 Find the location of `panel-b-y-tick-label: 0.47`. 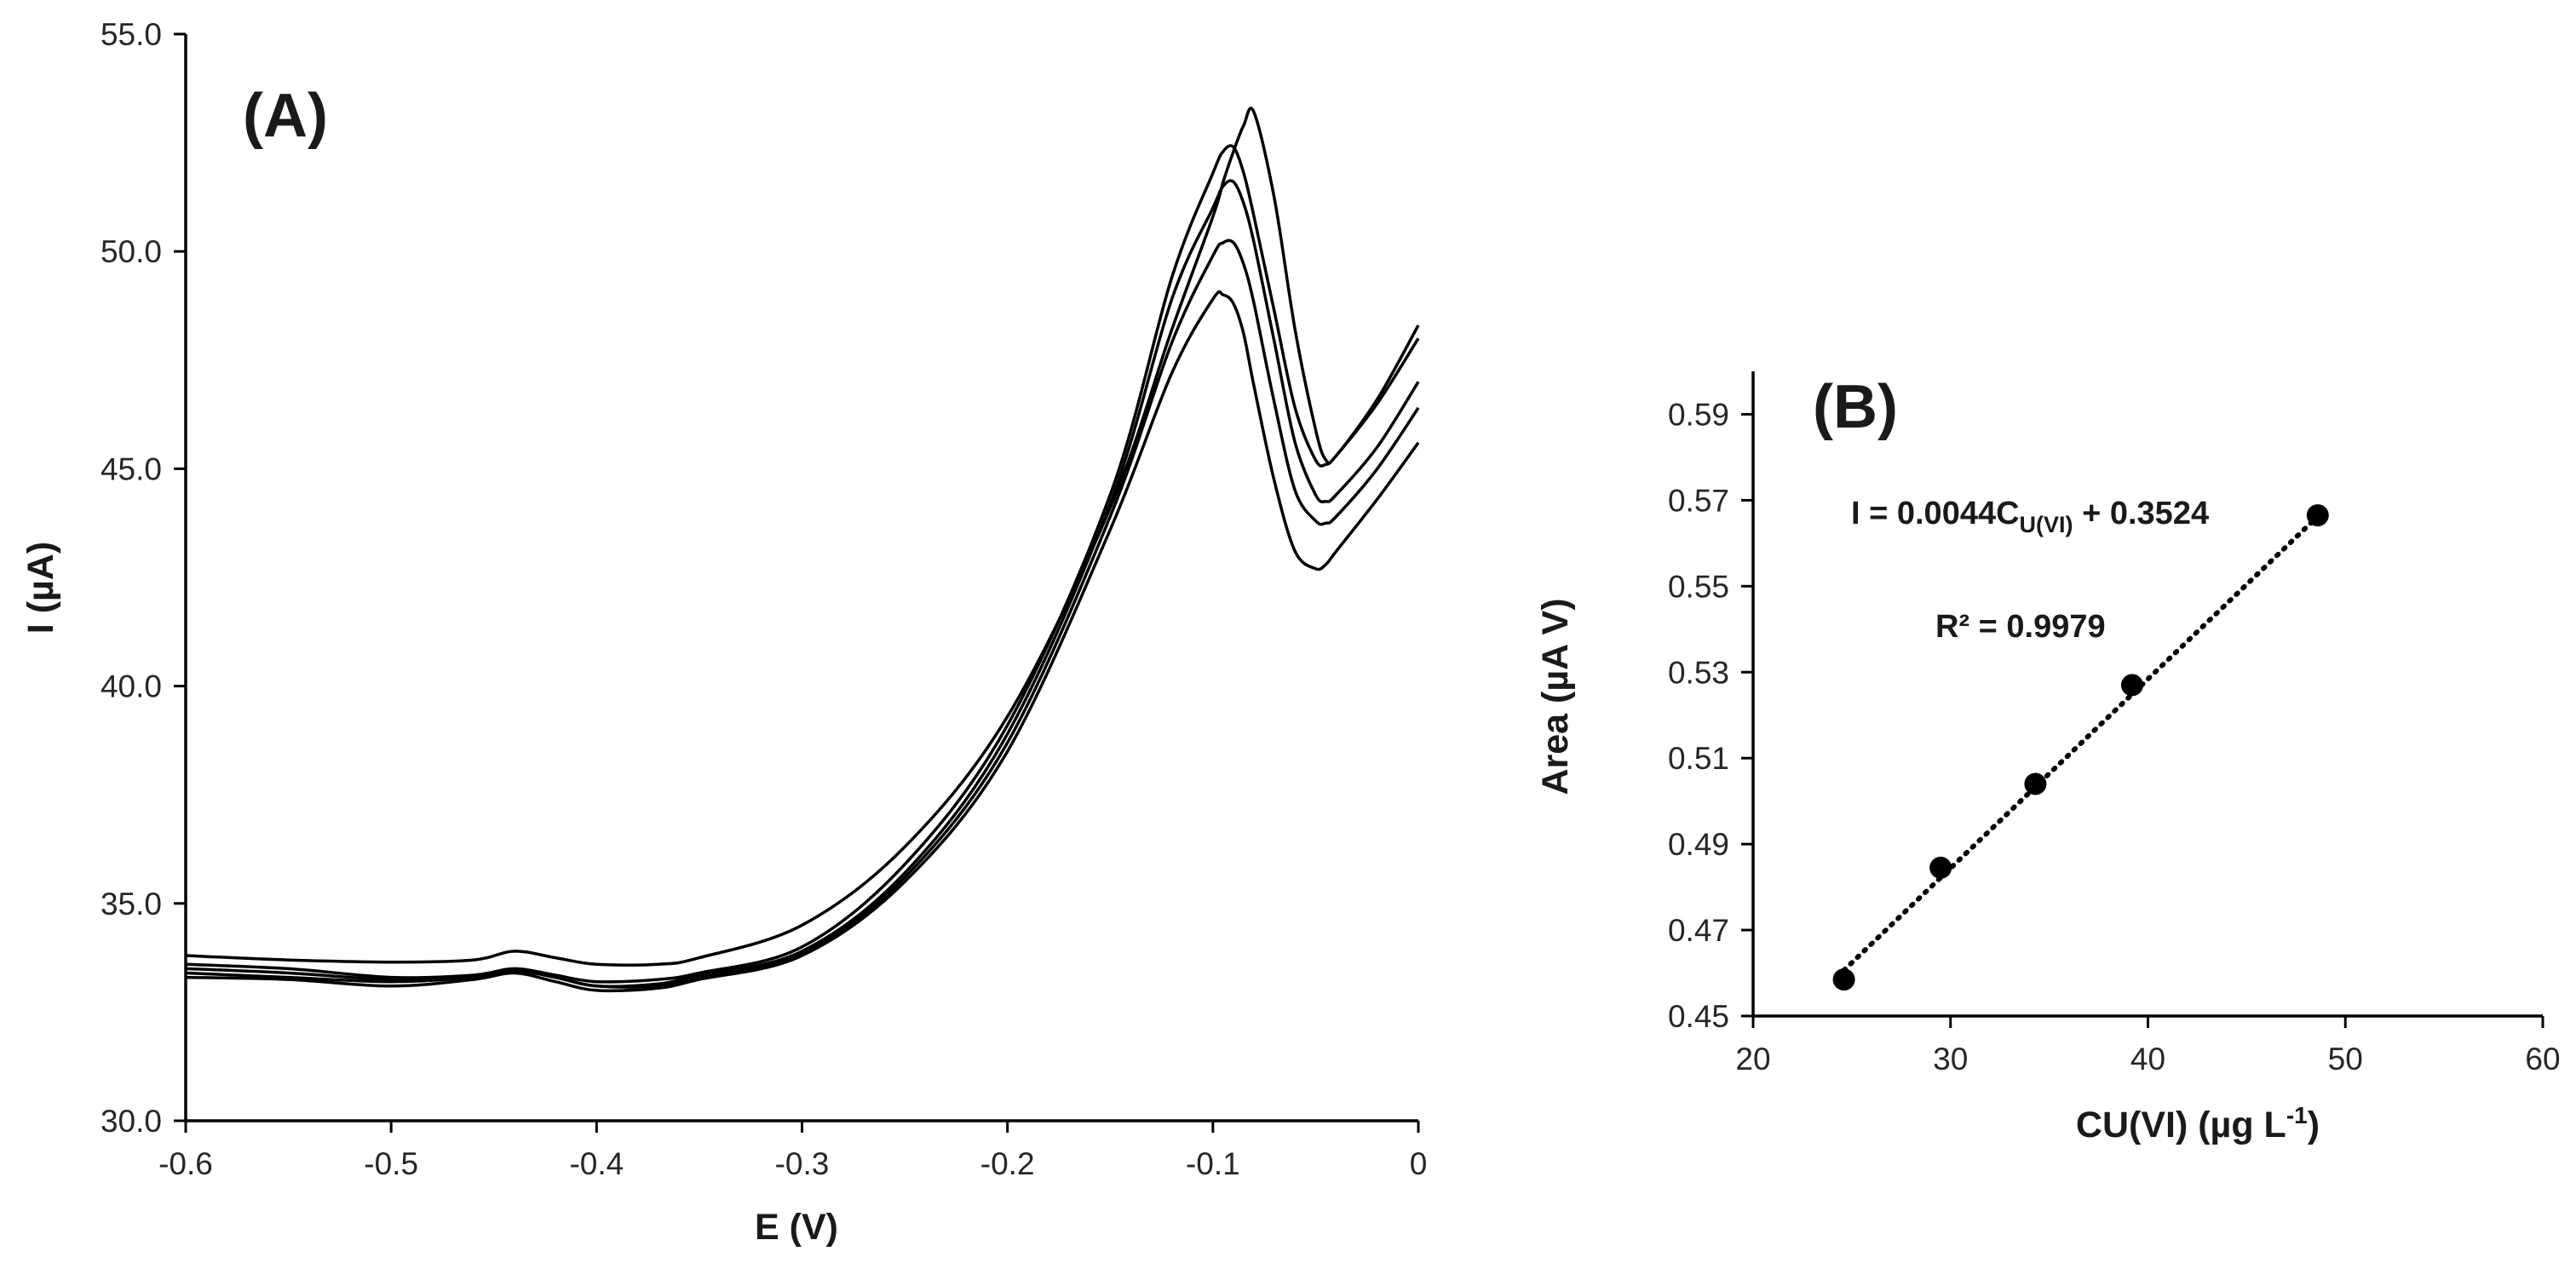

panel-b-y-tick-label: 0.47 is located at coordinates (1699, 931).